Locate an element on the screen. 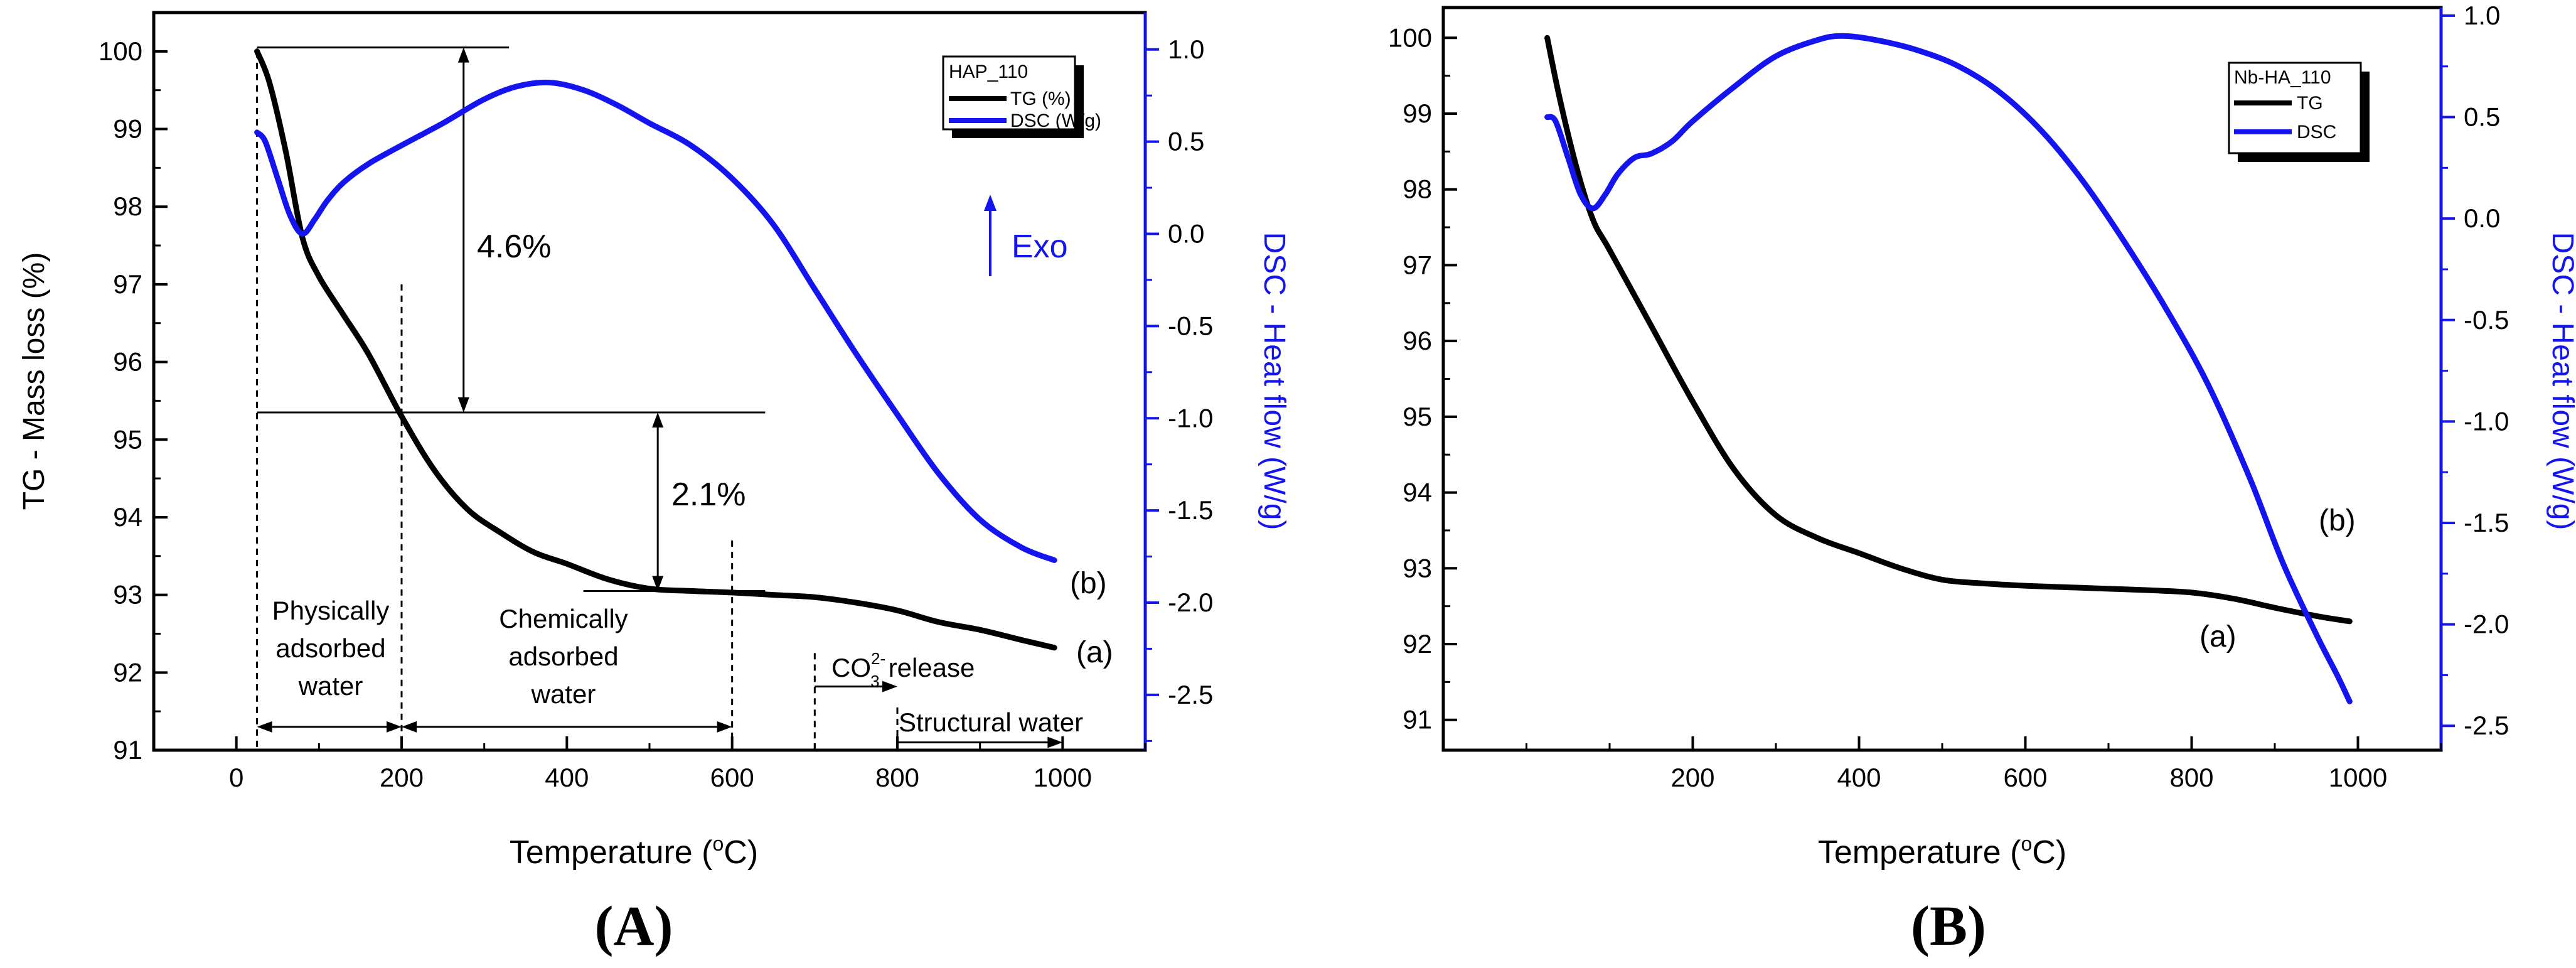  chem-label-2: adsorbed is located at coordinates (563, 657).